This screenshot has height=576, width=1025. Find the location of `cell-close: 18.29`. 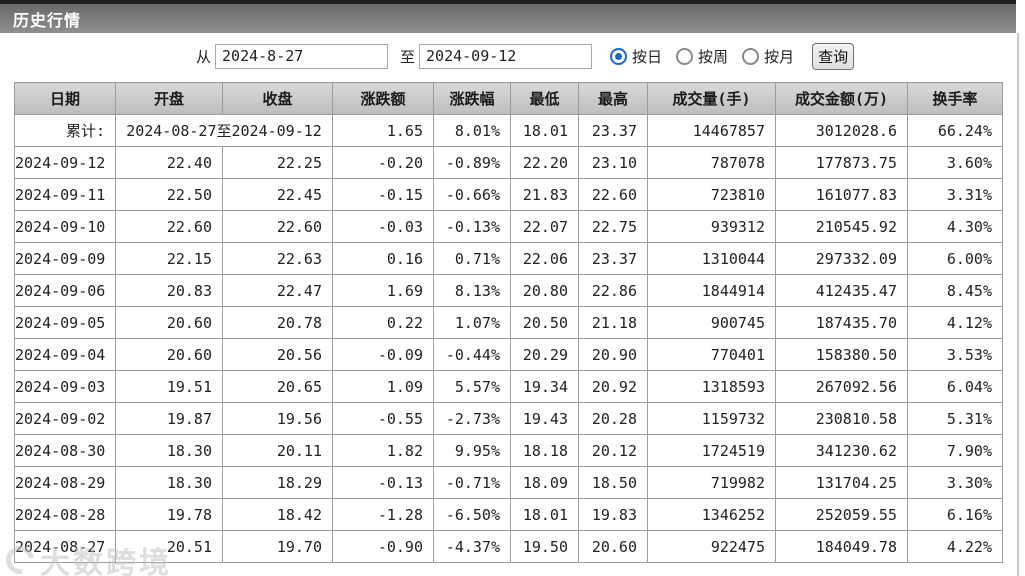

cell-close: 18.29 is located at coordinates (277, 482).